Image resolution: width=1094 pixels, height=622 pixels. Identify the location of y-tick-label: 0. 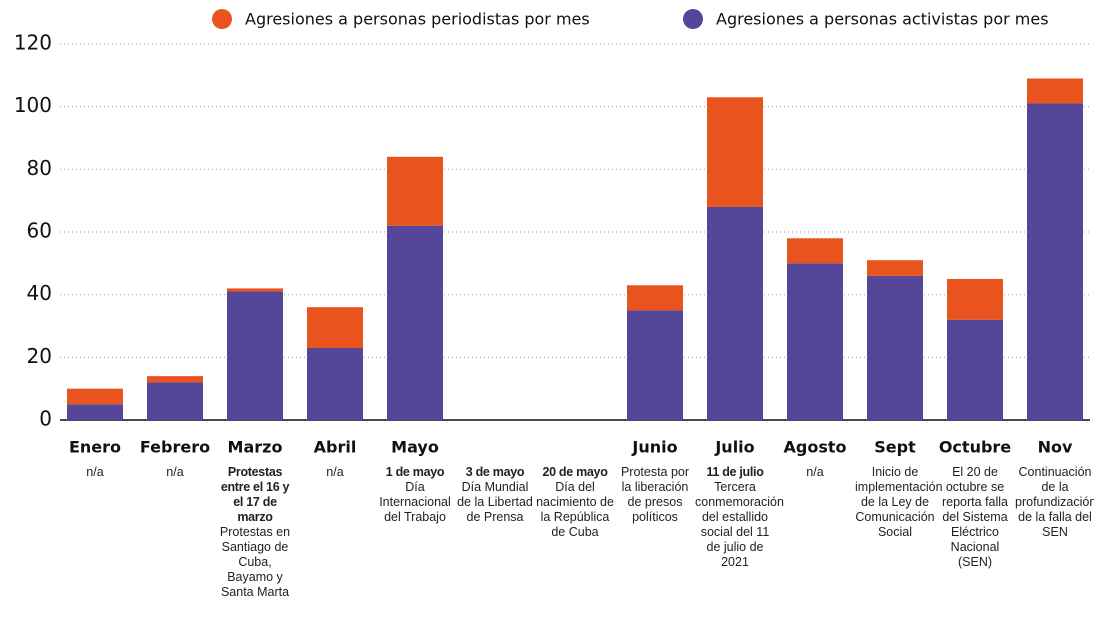
(45, 419).